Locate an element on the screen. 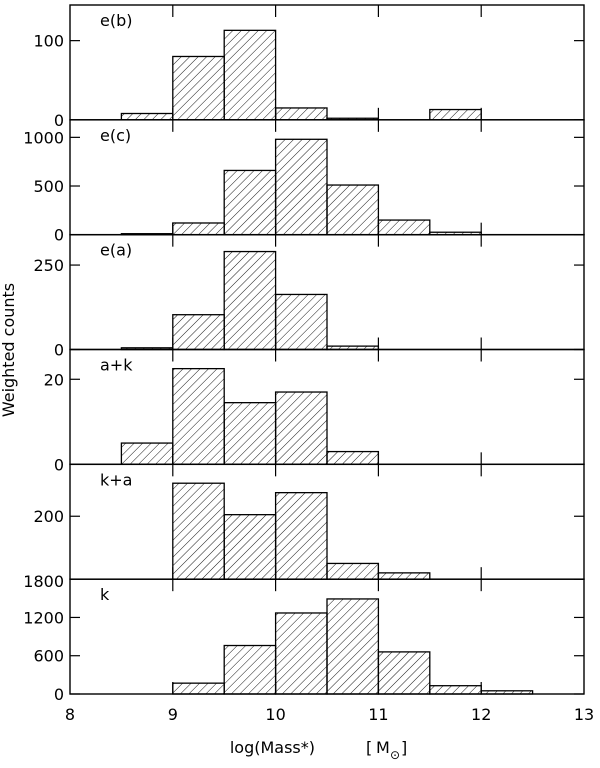  histogram-panel: 0 20 a+k is located at coordinates (314, 411).